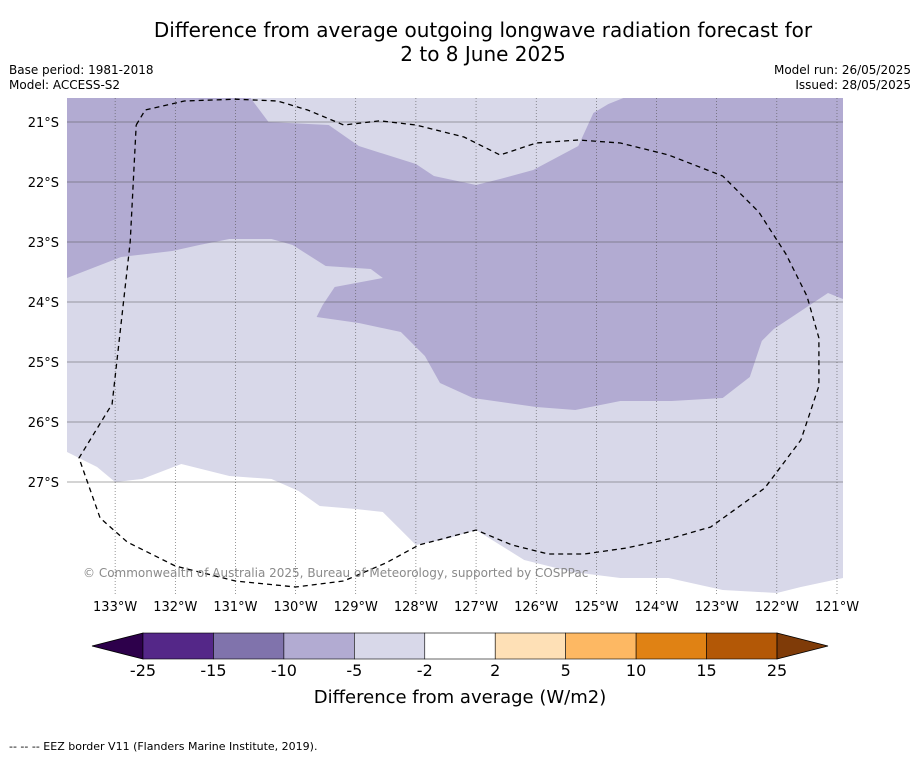 The width and height of the screenshot is (919, 758). Describe the element at coordinates (656, 607) in the screenshot. I see `lon-tick-label: 124°W` at that location.